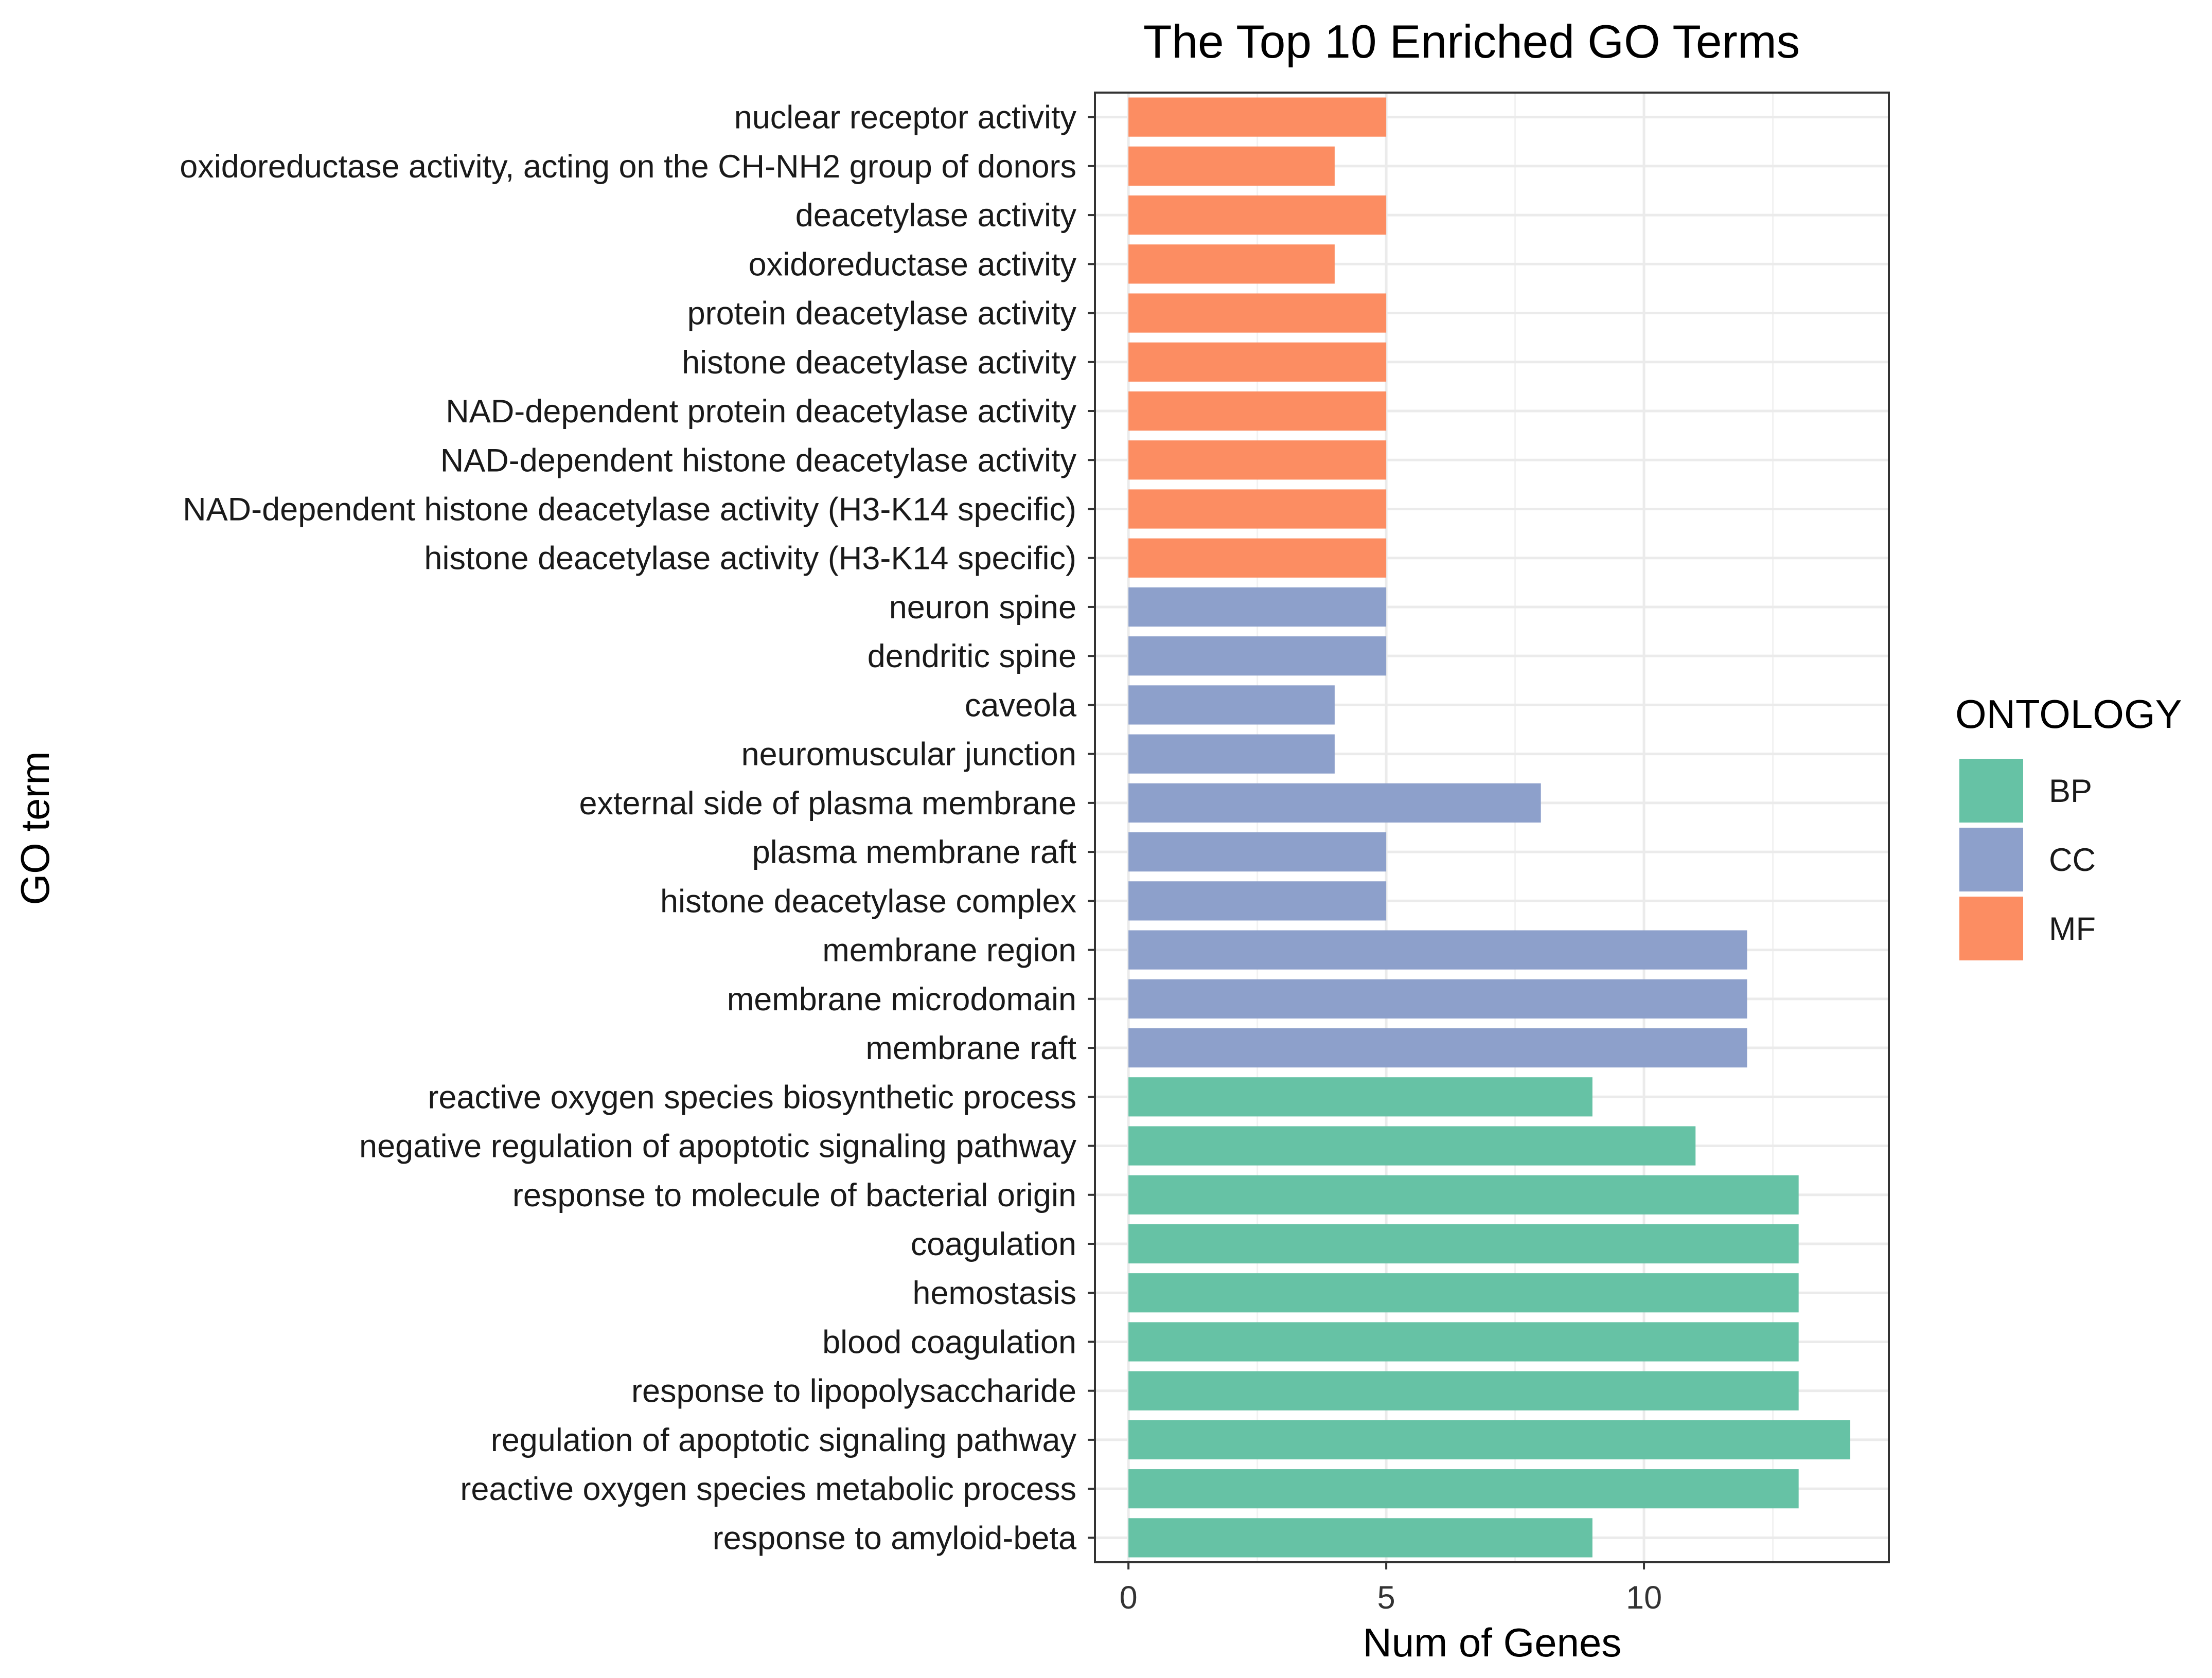 The height and width of the screenshot is (1678, 2212). Describe the element at coordinates (2027, 859) in the screenshot. I see `legend-items: BP CC MF` at that location.